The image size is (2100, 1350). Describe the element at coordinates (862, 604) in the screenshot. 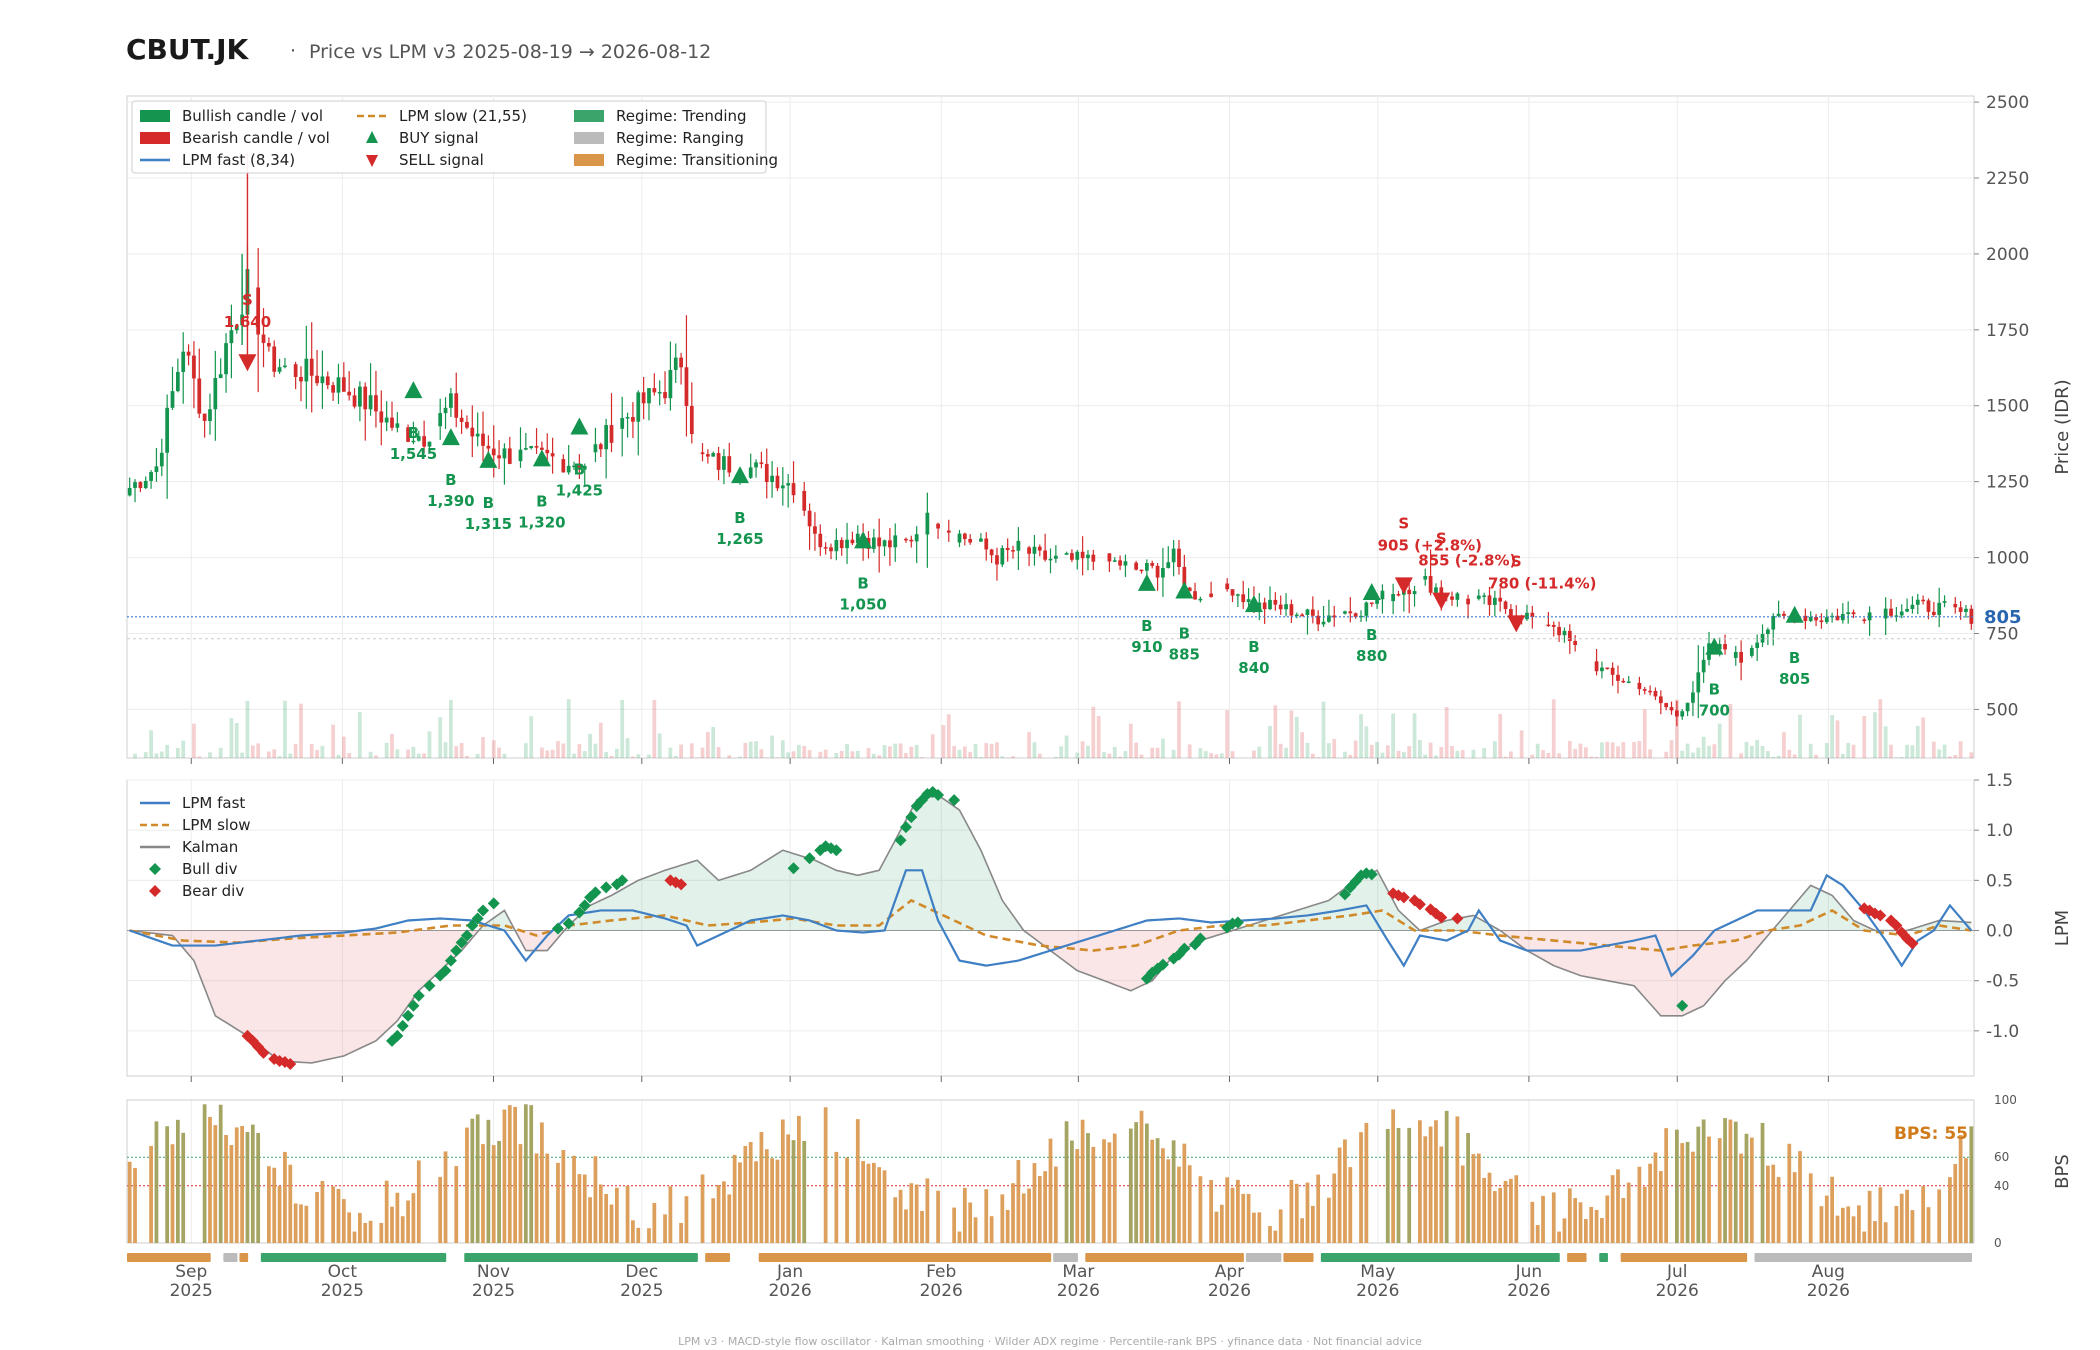

I see `buy-signal-label: 1,050` at that location.